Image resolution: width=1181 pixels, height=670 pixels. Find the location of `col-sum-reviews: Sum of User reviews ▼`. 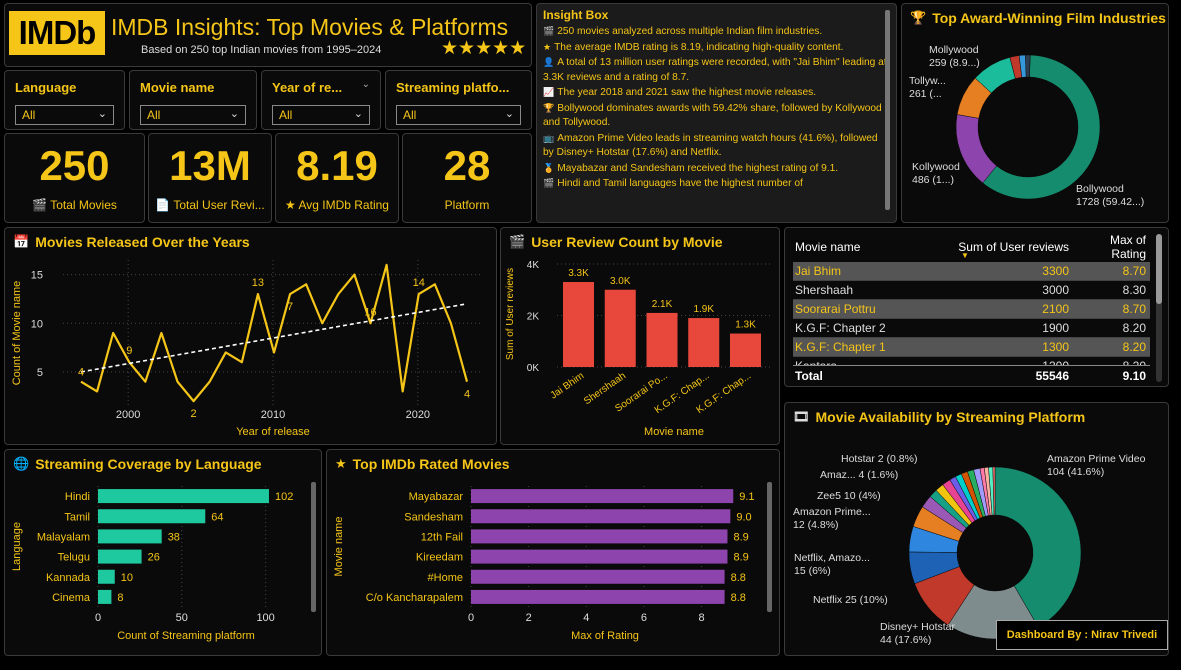

col-sum-reviews: Sum of User reviews ▼ is located at coordinates (1013, 250).